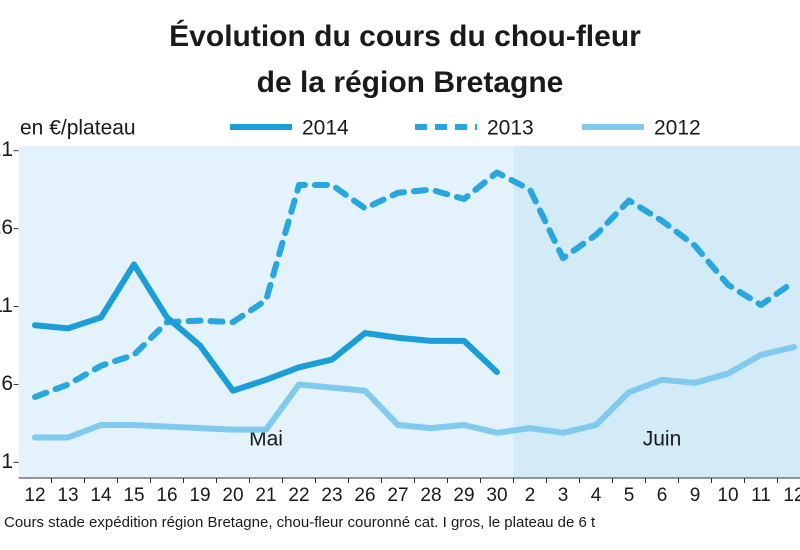 Image resolution: width=800 pixels, height=550 pixels. What do you see at coordinates (133, 495) in the screenshot?
I see `x-tick-label: 15` at bounding box center [133, 495].